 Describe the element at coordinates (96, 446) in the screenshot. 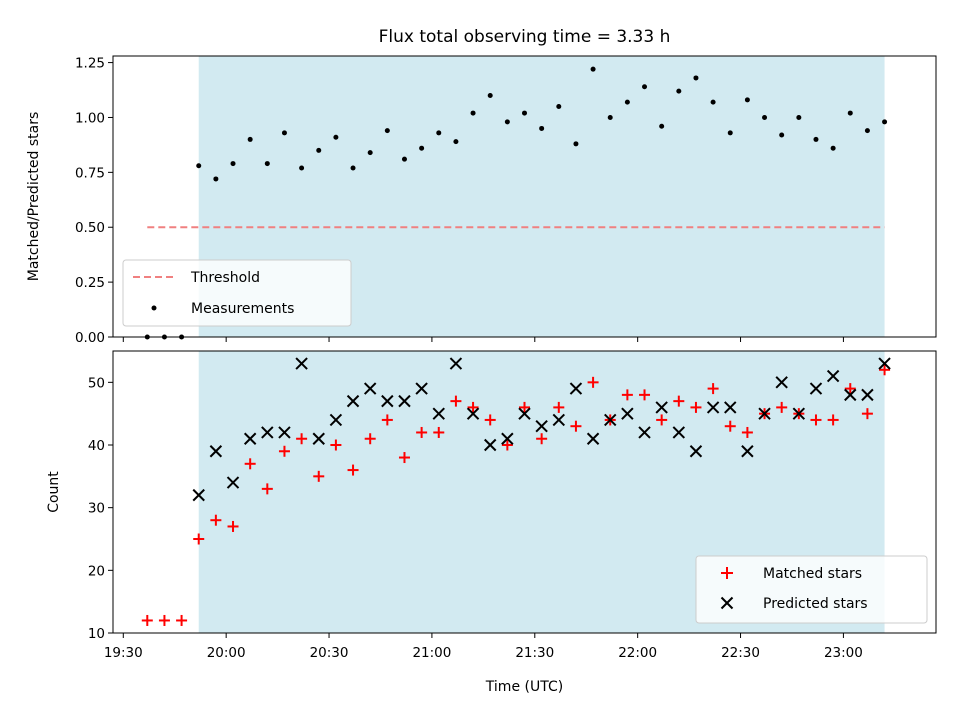

I see `bottom-y-tick-label: 40` at that location.